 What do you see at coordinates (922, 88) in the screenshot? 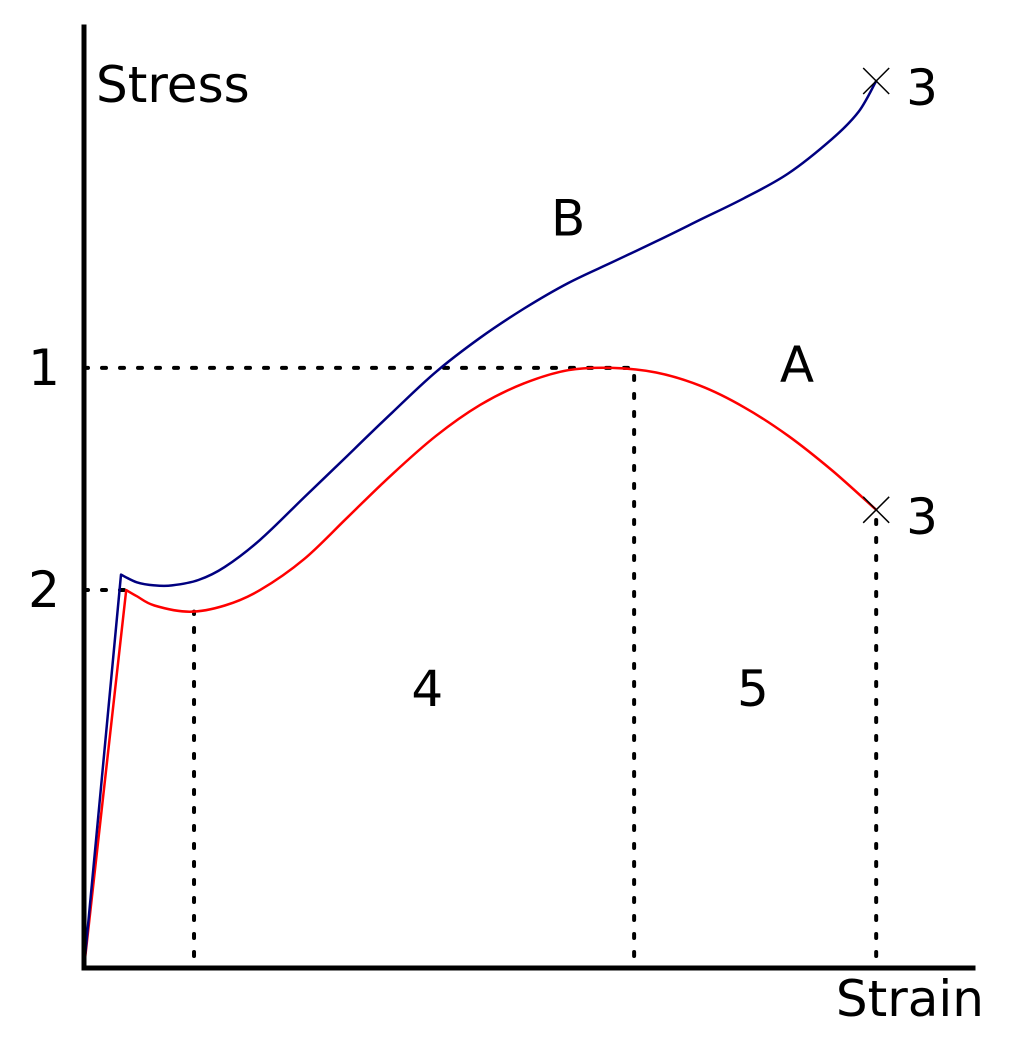
I see `fracture-label-B: 3` at bounding box center [922, 88].